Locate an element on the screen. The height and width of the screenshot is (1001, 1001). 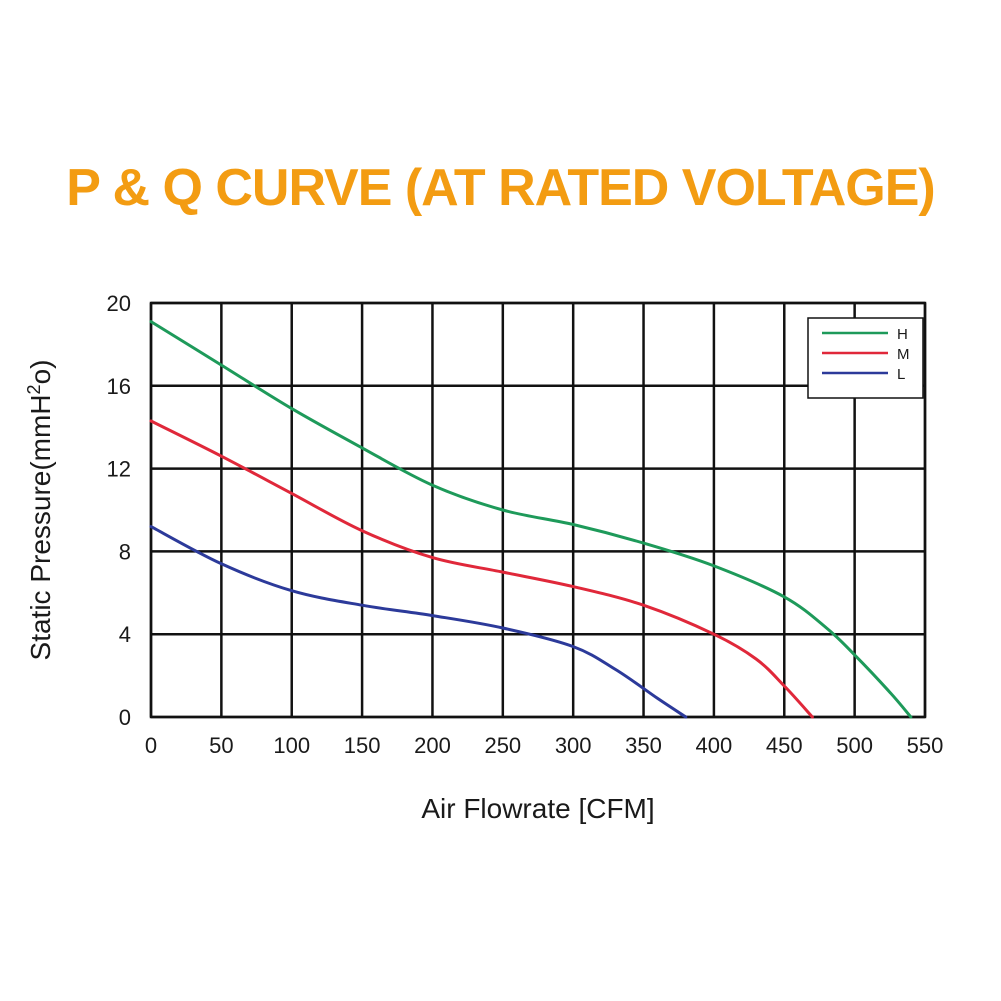
legend-label-m: M is located at coordinates (903, 354).